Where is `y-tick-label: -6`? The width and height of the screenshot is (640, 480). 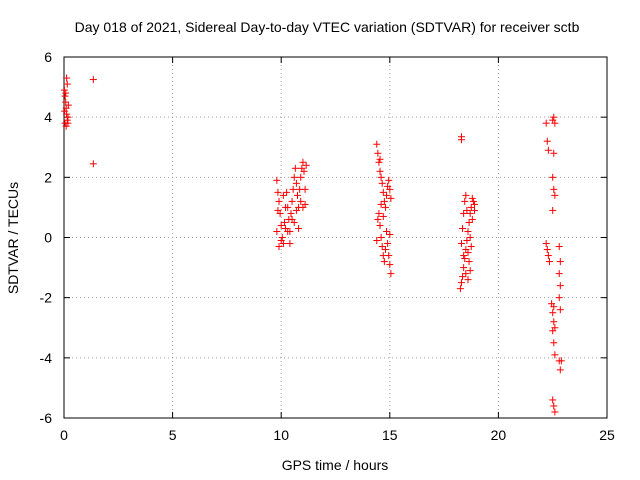 y-tick-label: -6 is located at coordinates (46, 418).